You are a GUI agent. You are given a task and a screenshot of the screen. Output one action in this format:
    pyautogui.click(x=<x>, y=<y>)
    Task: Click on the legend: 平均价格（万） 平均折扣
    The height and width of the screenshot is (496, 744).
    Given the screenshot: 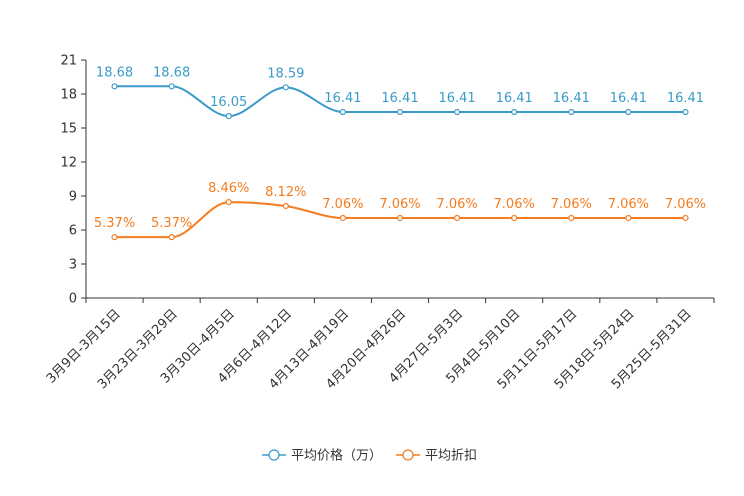 What is the action you would take?
    pyautogui.click(x=369, y=456)
    